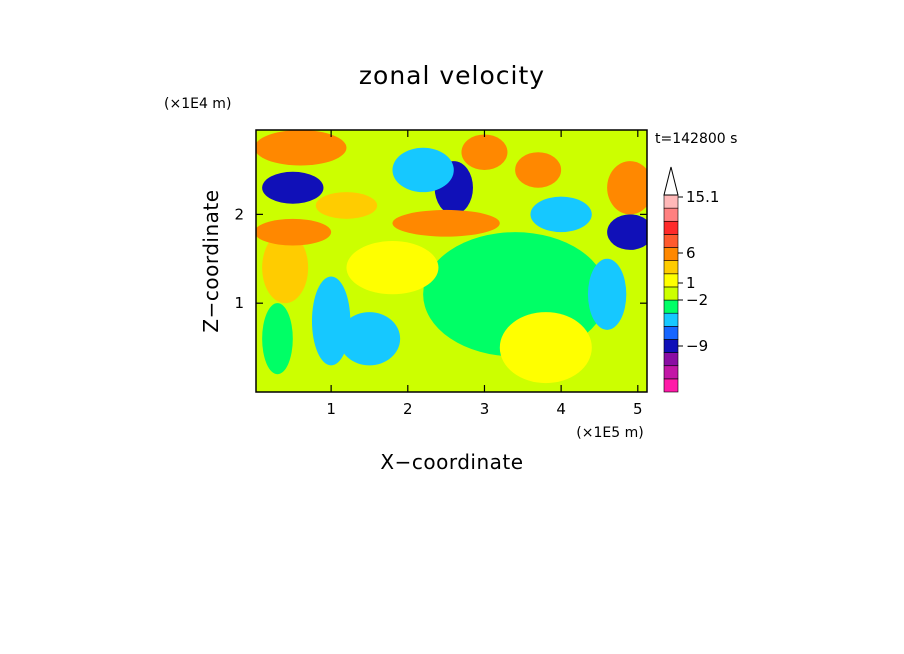  Describe the element at coordinates (691, 253) in the screenshot. I see `colorbar-label: 6` at that location.